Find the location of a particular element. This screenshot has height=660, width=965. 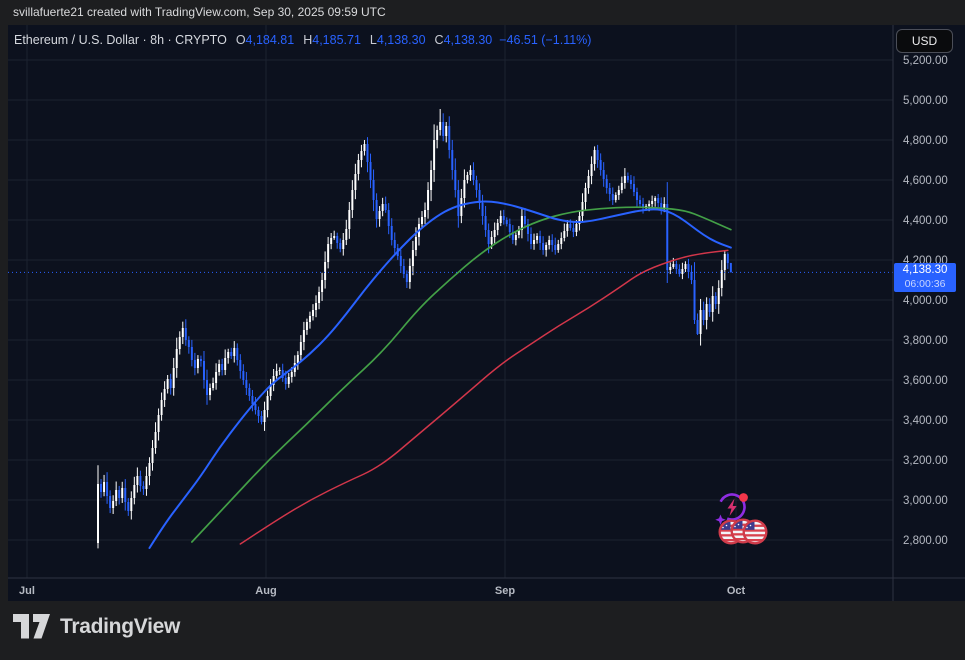

change-value: −46.51 (−1.11%) is located at coordinates (545, 40).